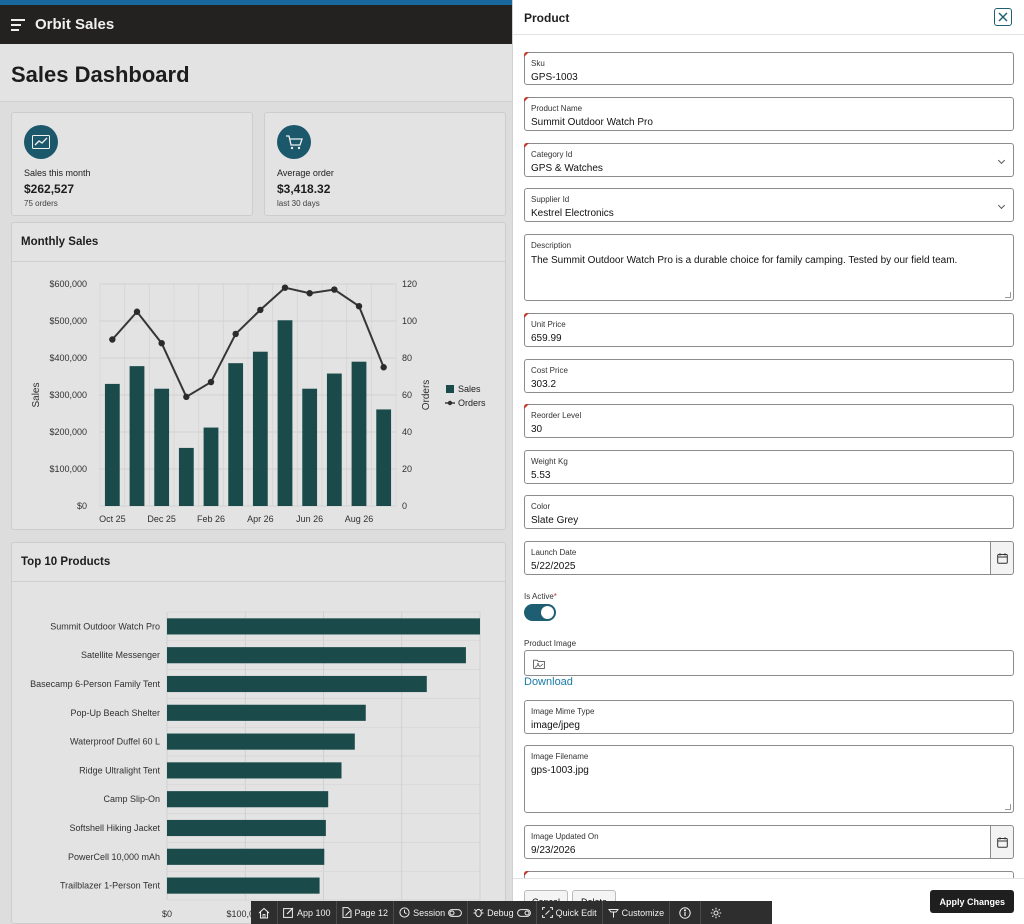 This screenshot has height=924, width=1024. What do you see at coordinates (314, 912) in the screenshot?
I see `toolbar-label: App 100` at bounding box center [314, 912].